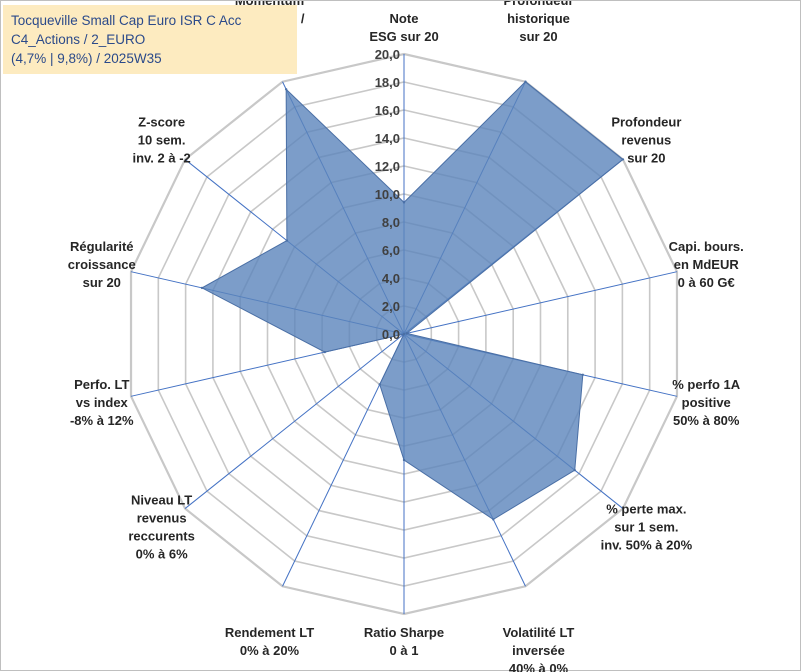 Image resolution: width=801 pixels, height=672 pixels. What do you see at coordinates (539, 632) in the screenshot?
I see `category-label: Volatilité LT` at bounding box center [539, 632].